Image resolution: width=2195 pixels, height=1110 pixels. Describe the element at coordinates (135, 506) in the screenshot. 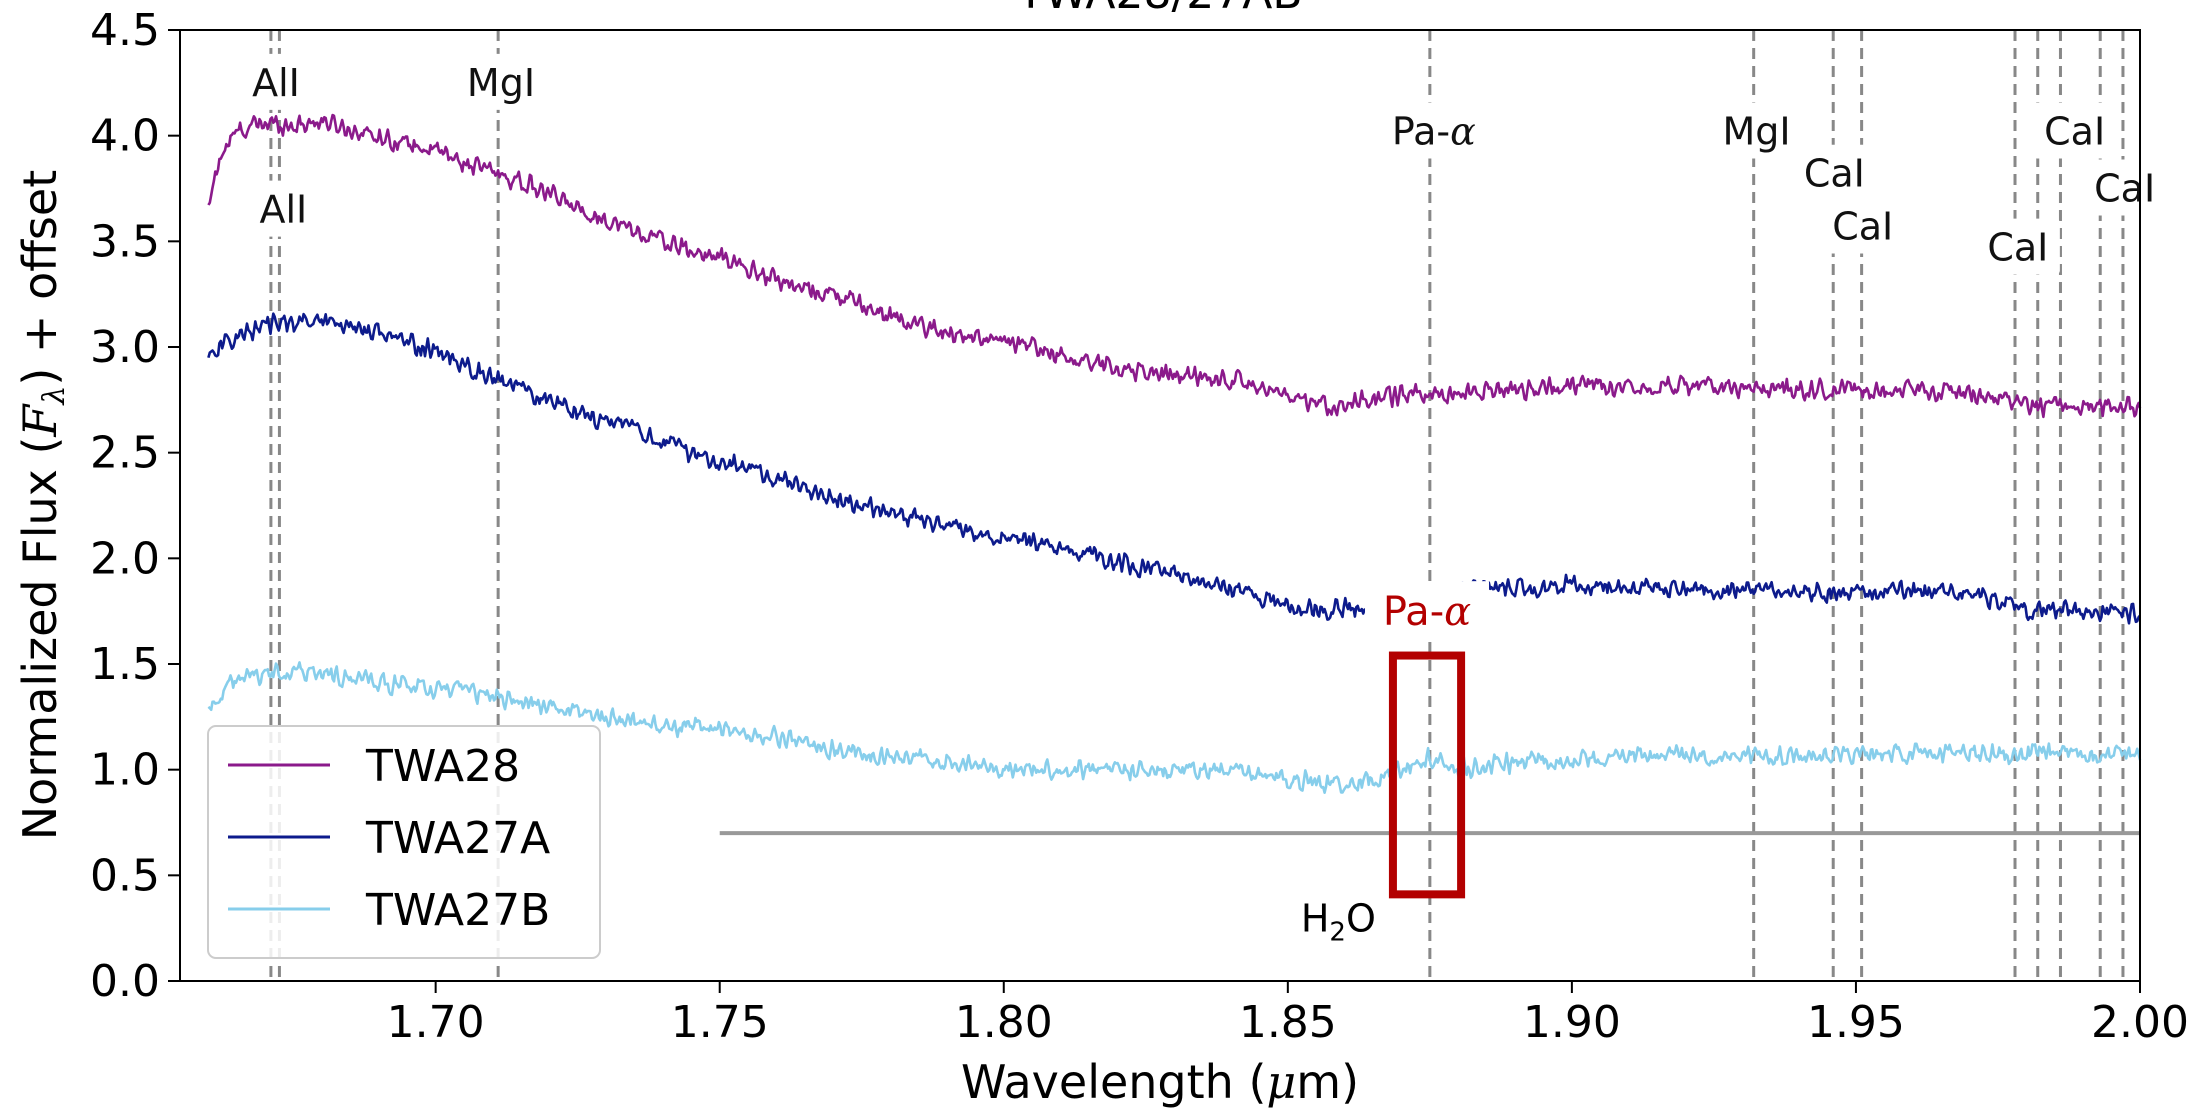

I see `y-axis-ticks: 0.0 0.5 1.0 1.5 2.0 2.5 3.0 3.5 4.0 4.5` at that location.